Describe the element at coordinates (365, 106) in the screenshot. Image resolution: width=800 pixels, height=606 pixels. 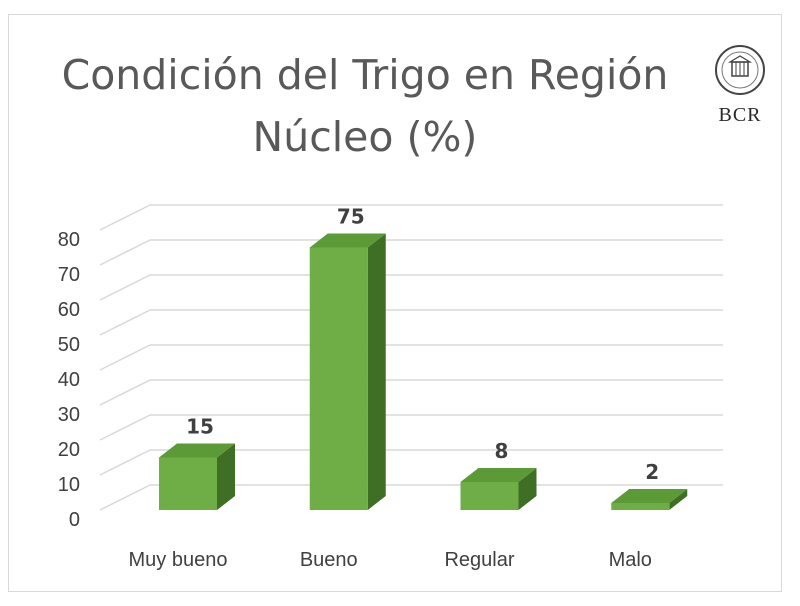
I see `chart-title: Condición del Trigo en Región Núcleo (%)` at that location.